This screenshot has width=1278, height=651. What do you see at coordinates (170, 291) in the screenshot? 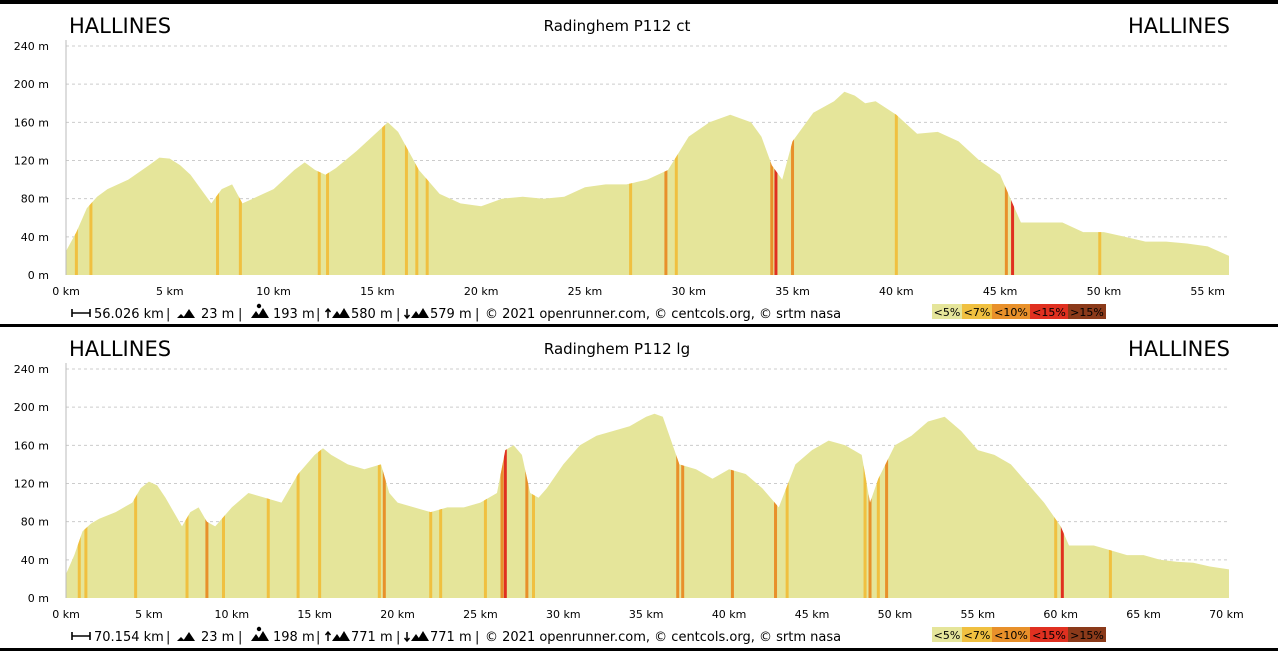
I see `x-tick-label: 5 km` at bounding box center [170, 291].